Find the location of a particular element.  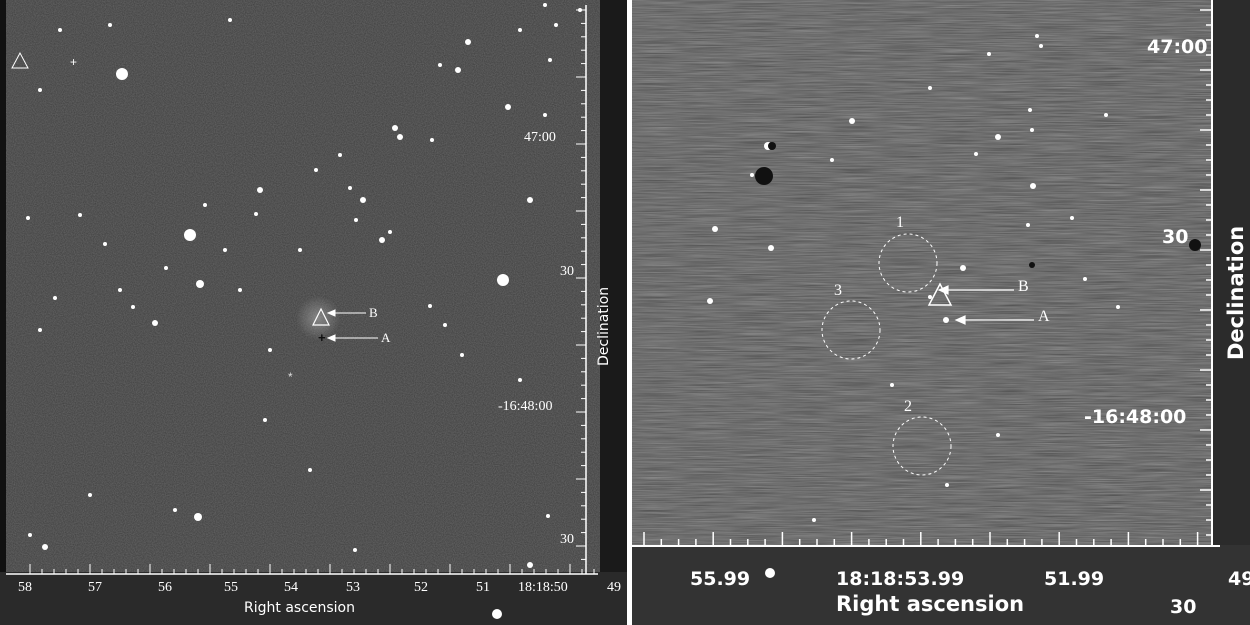

ra-tick-label: 51 is located at coordinates (483, 587).